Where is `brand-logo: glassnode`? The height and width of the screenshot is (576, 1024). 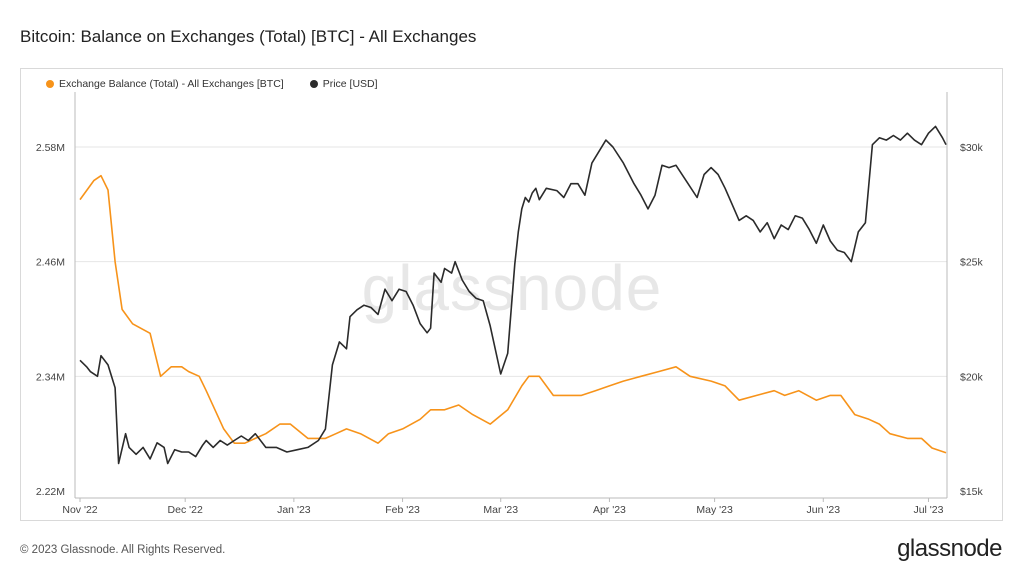 brand-logo: glassnode is located at coordinates (949, 548).